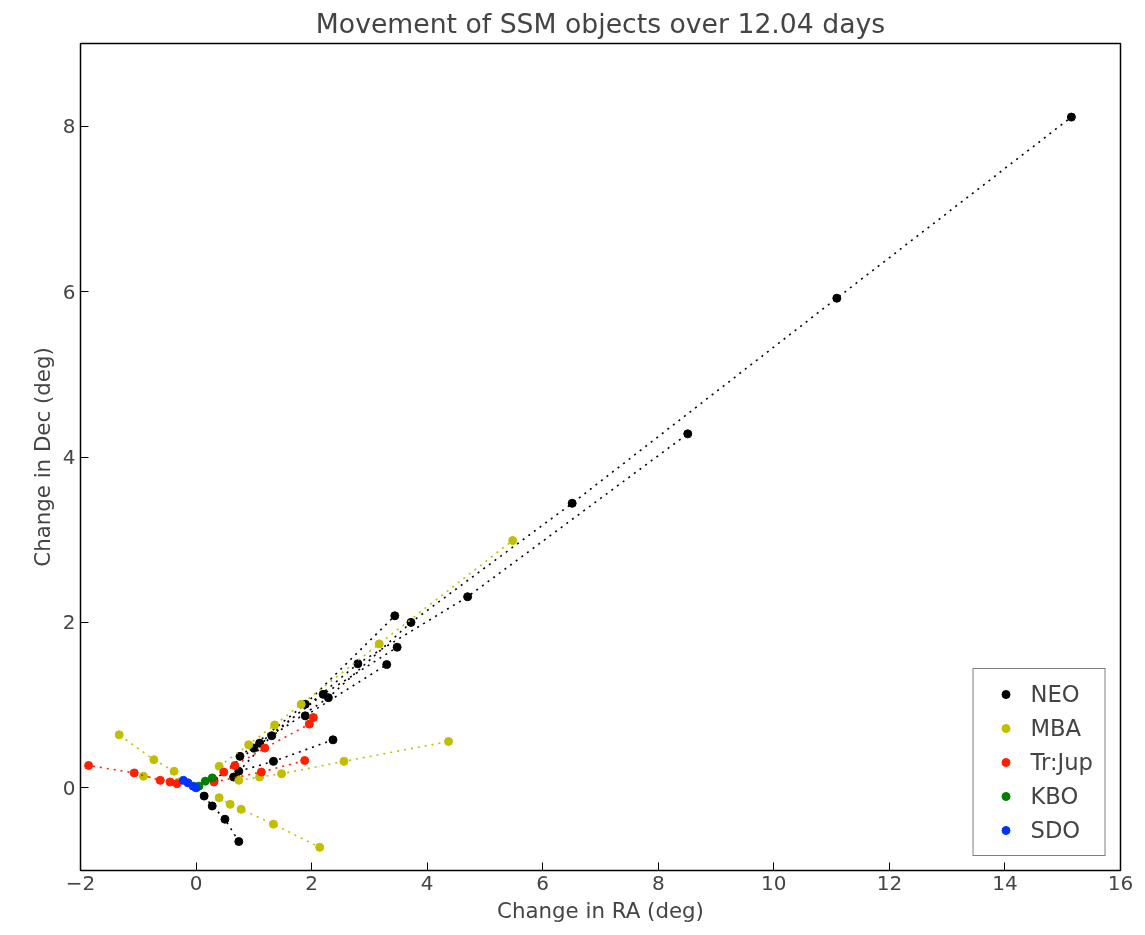 The width and height of the screenshot is (1145, 935). I want to click on y-tick-label: 8, so click(69, 126).